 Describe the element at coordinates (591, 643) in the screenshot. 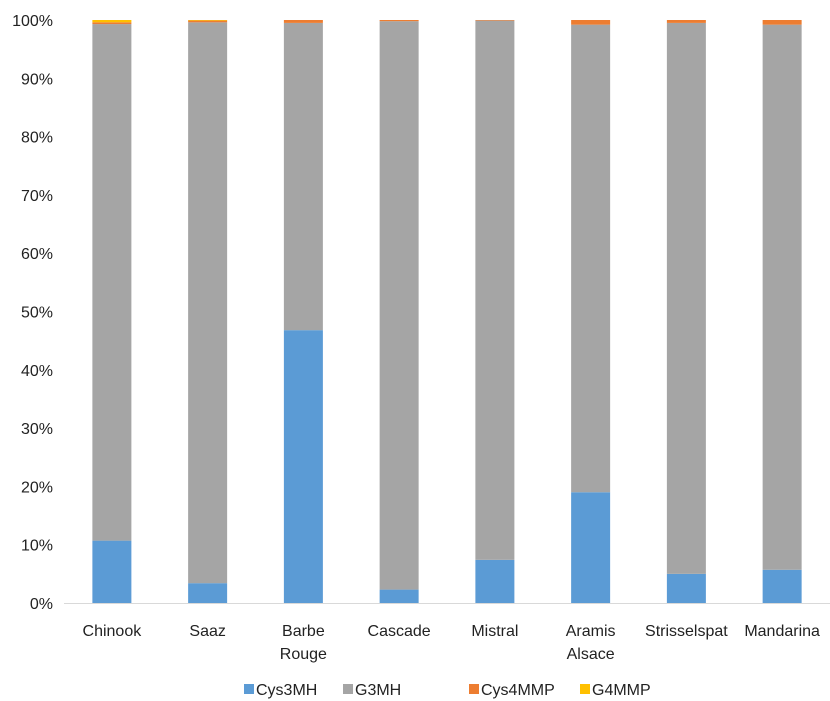

I see `x-tick-label: Aramis Alsace` at that location.